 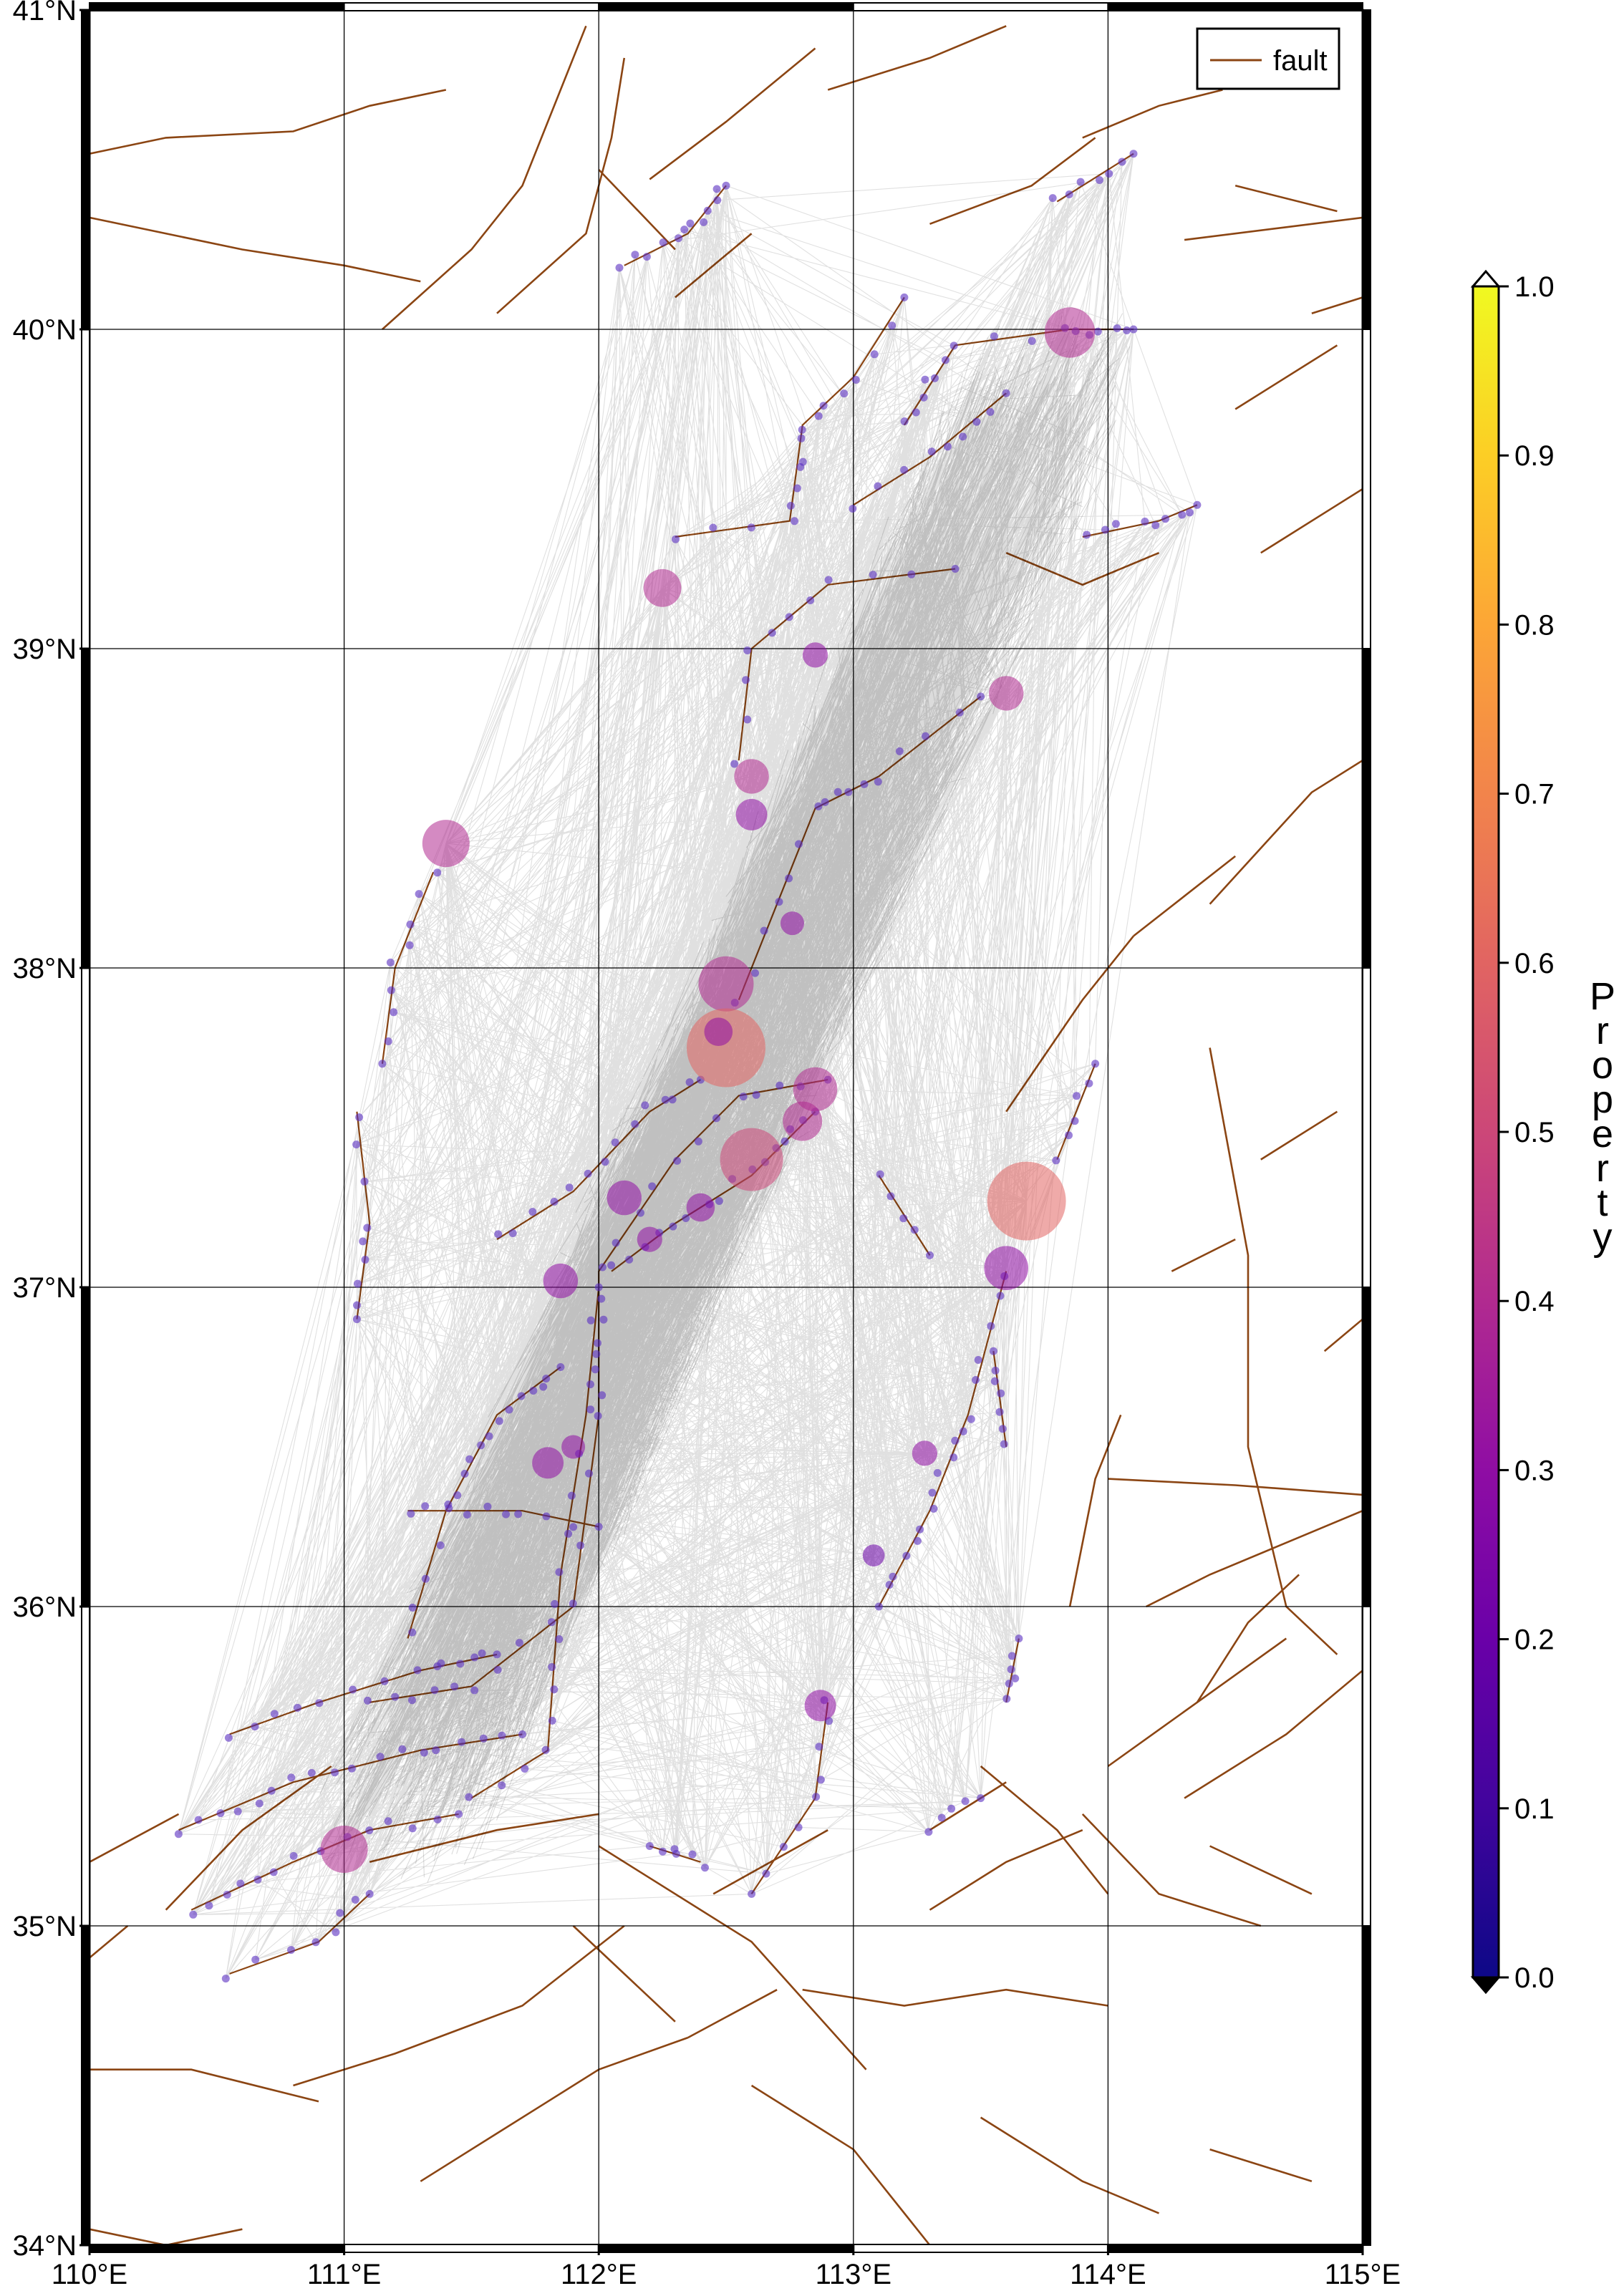 I want to click on lat-tick-label: 36°N, so click(x=45, y=1607).